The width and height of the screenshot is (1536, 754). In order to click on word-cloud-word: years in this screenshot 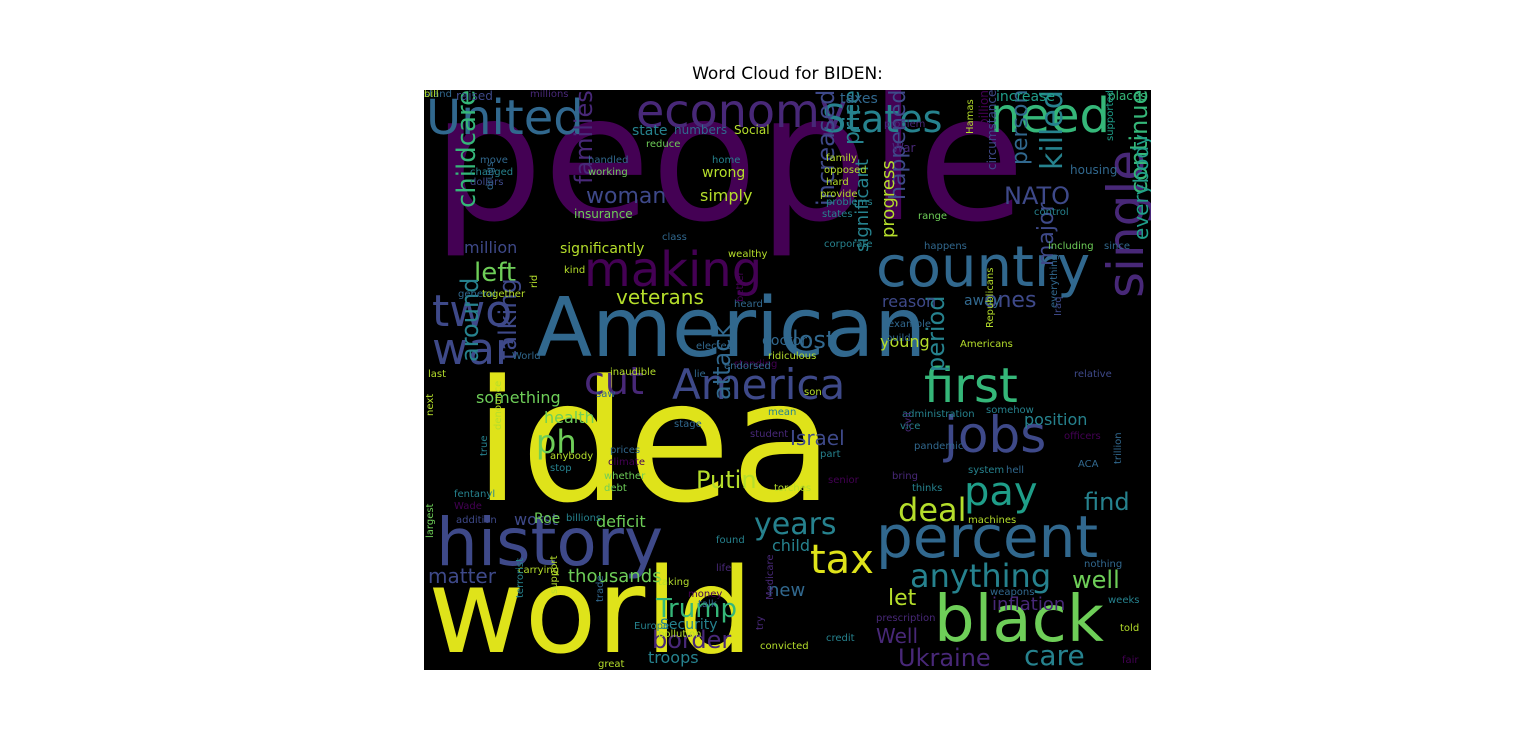, I will do `click(795, 524)`.